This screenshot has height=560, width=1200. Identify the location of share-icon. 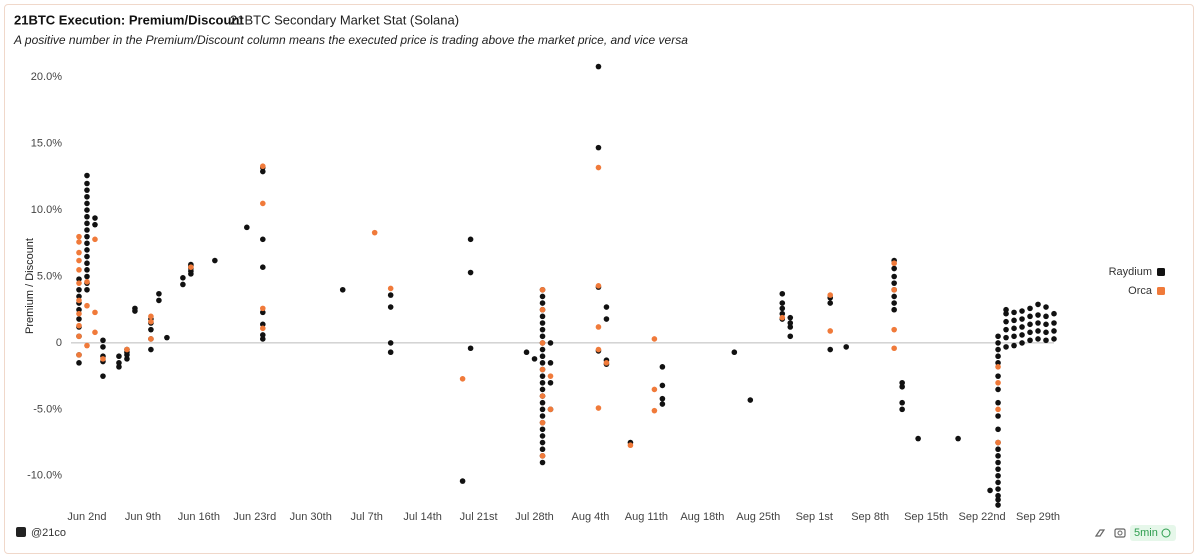
(1100, 533).